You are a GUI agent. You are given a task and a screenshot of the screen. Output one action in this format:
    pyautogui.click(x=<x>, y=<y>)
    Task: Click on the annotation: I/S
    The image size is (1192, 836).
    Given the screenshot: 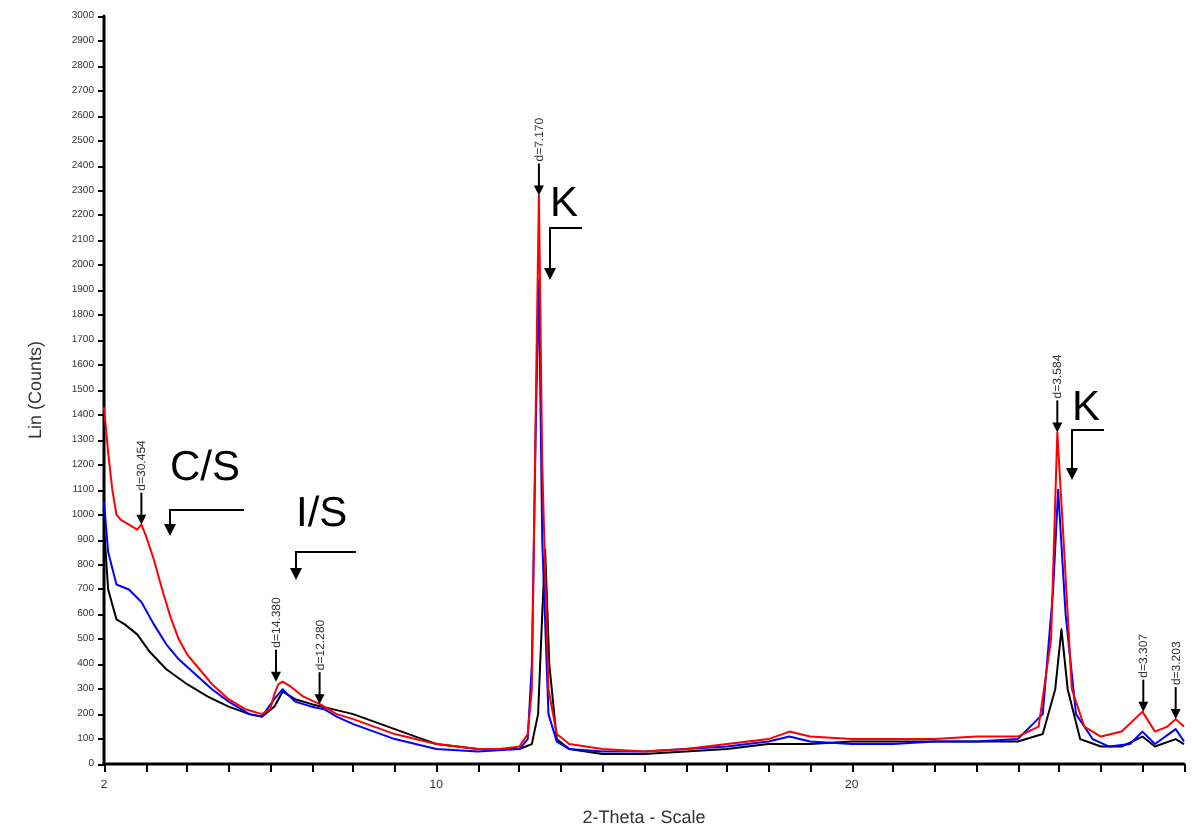 What is the action you would take?
    pyautogui.click(x=322, y=513)
    